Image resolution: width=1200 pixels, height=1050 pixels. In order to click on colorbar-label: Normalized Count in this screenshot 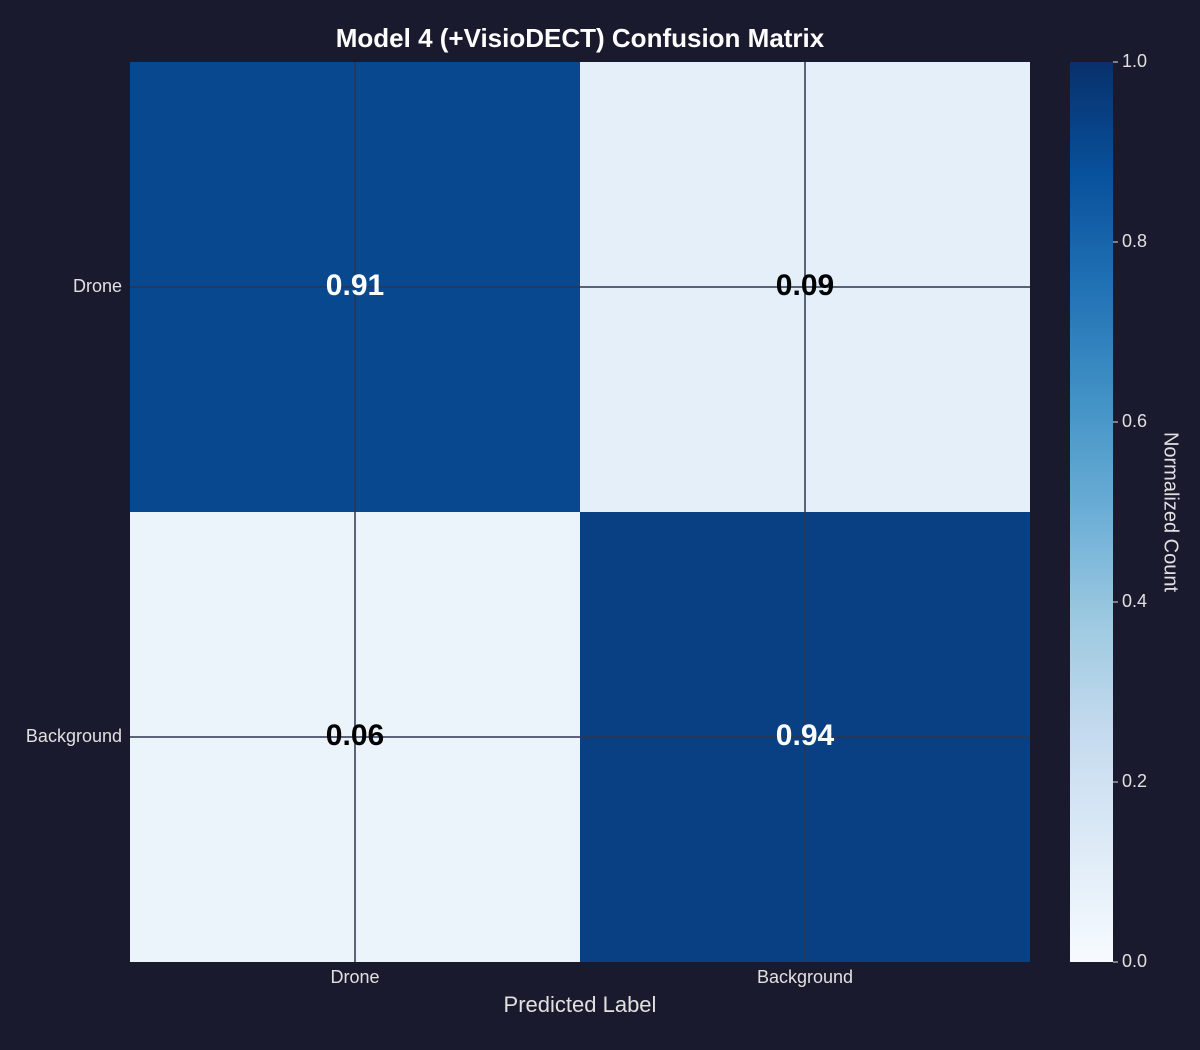, I will do `click(1171, 512)`.